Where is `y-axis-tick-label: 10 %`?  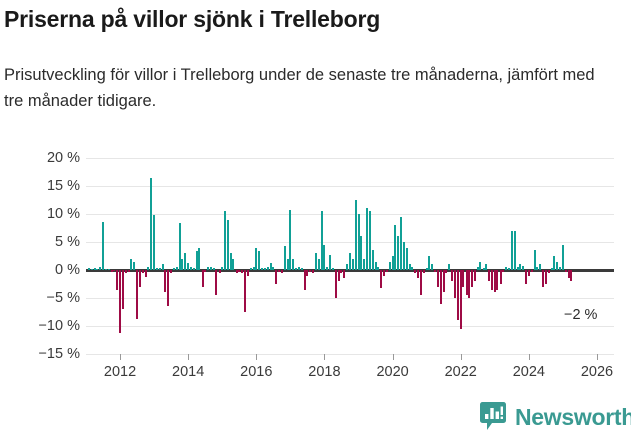
y-axis-tick-label: 10 % is located at coordinates (63, 214).